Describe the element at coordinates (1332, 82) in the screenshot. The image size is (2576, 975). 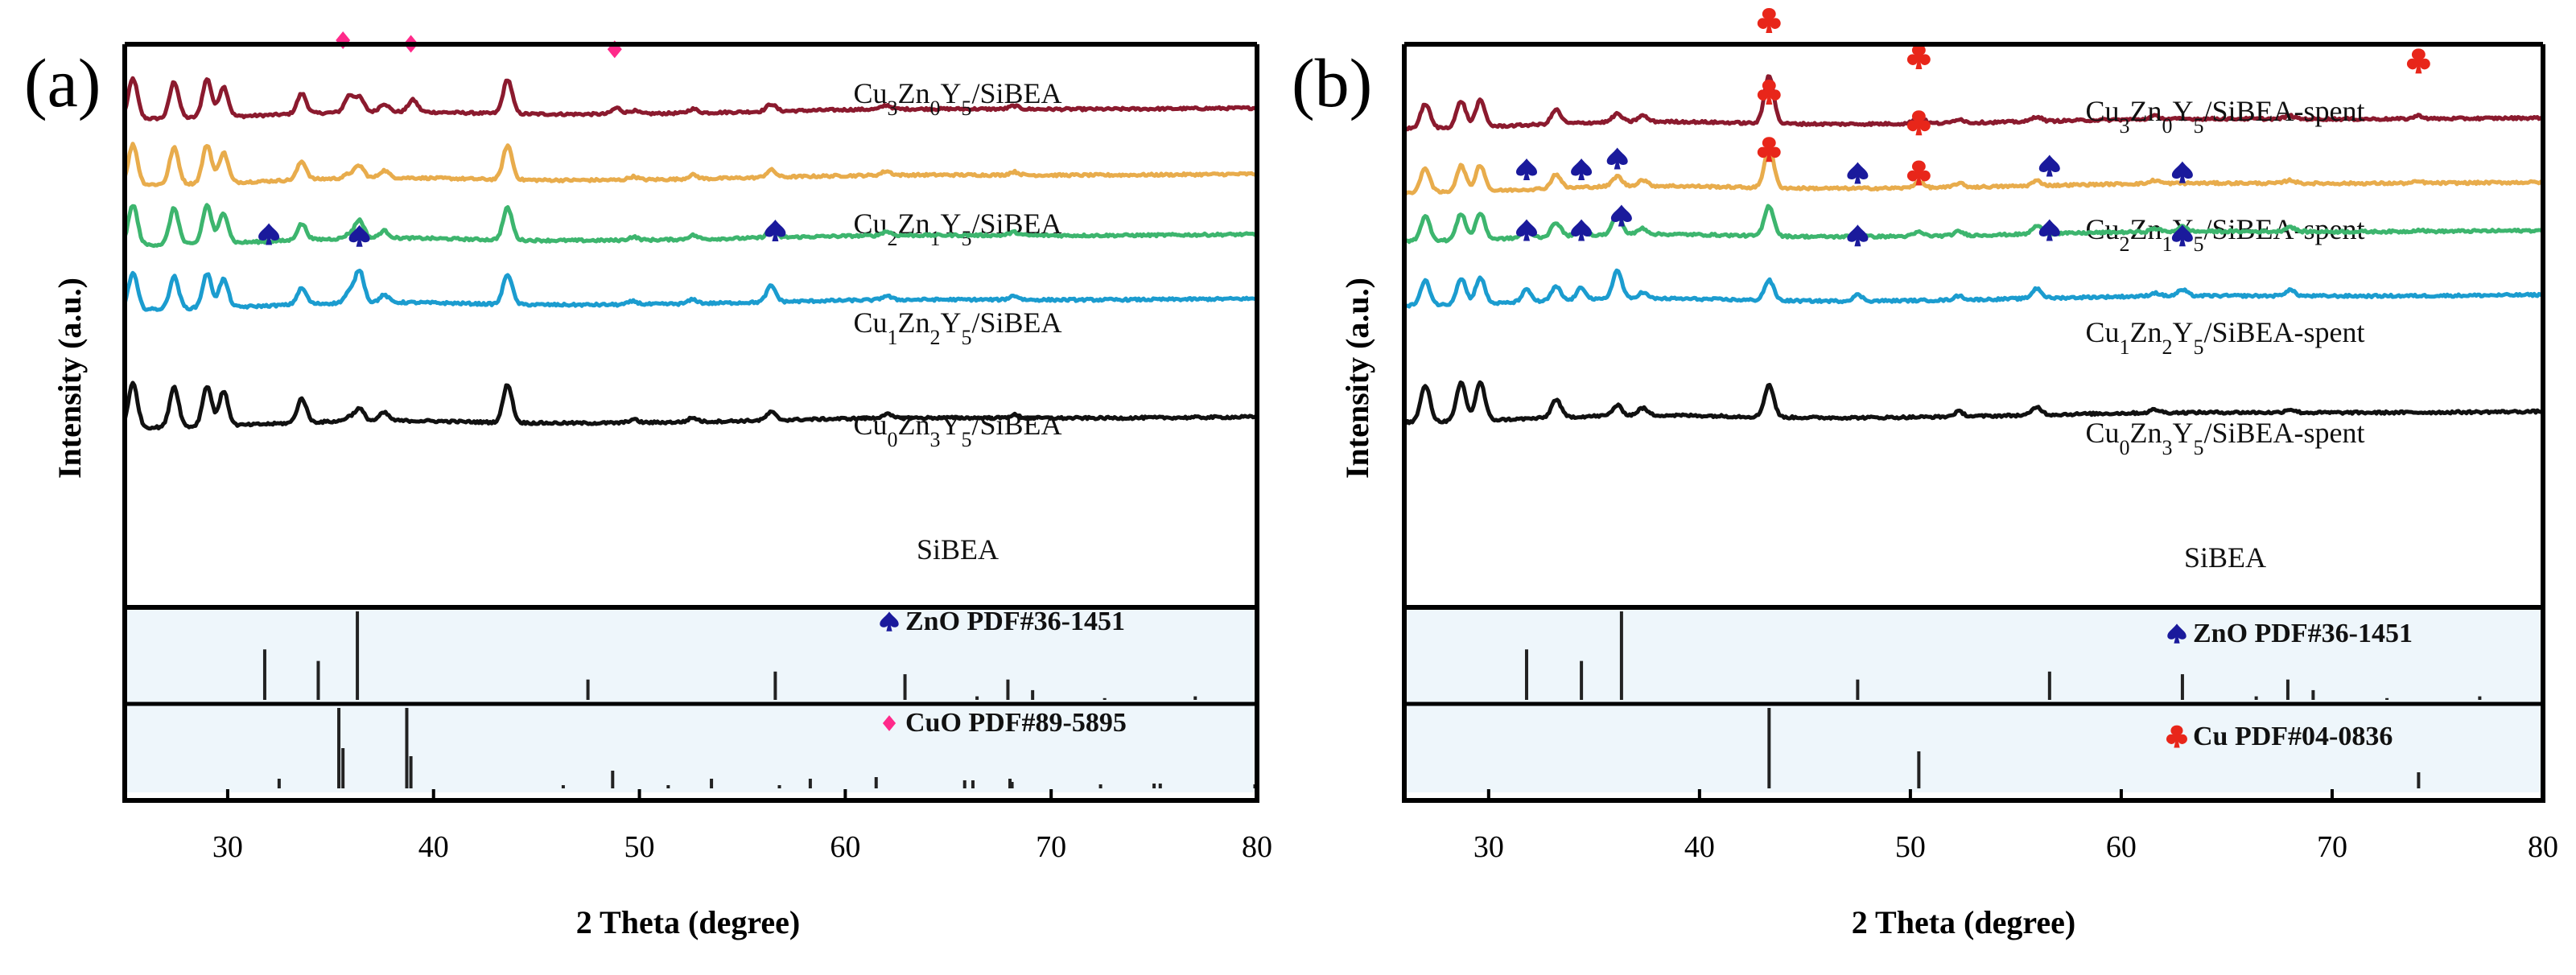
I see `panel-label: (b)` at that location.